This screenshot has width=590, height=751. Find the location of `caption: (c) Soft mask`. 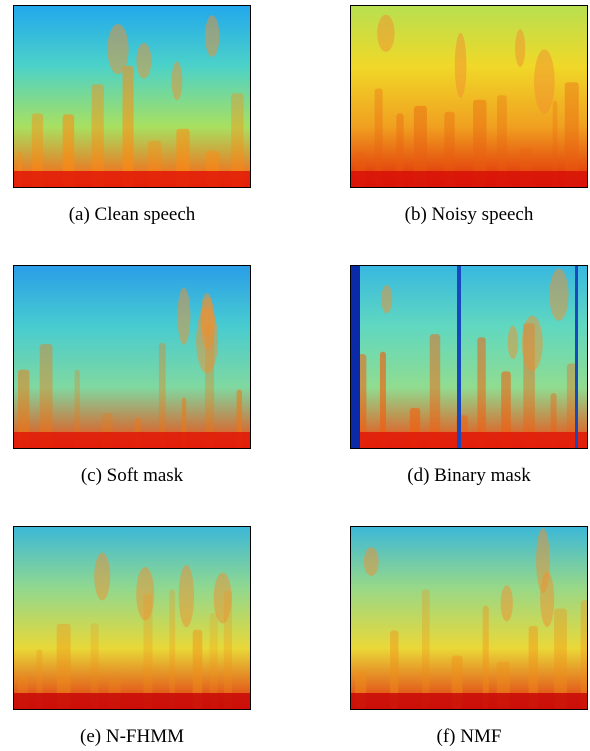

caption: (c) Soft mask is located at coordinates (132, 475).